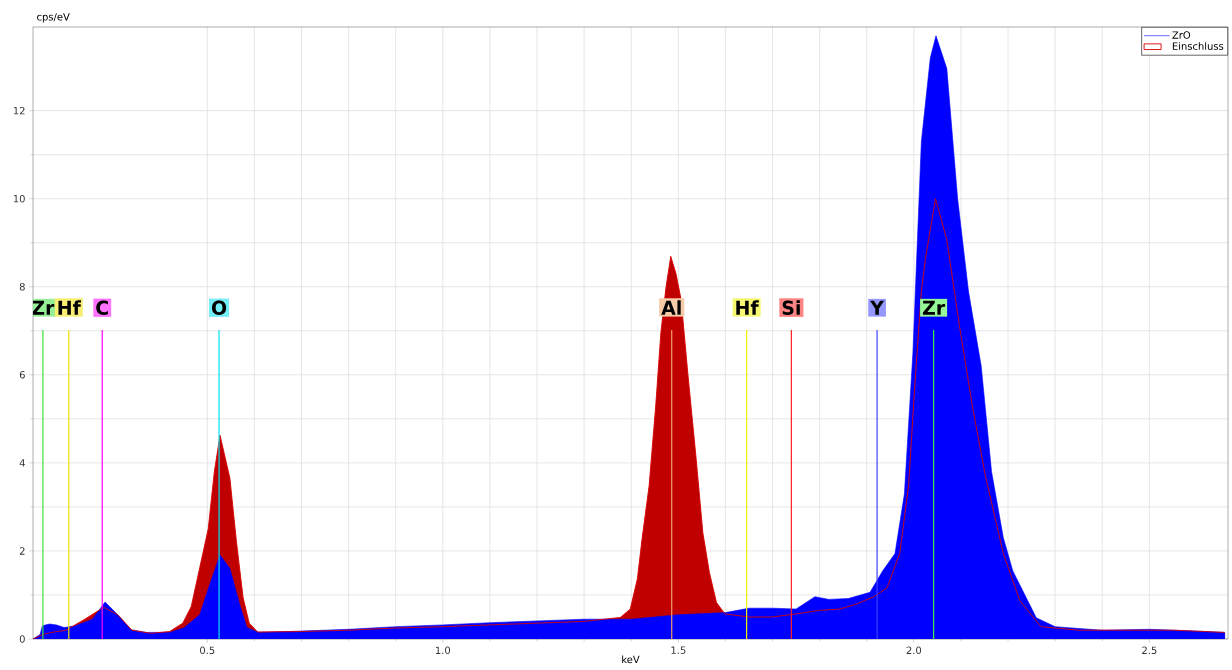 This screenshot has height=670, width=1232. What do you see at coordinates (791, 307) in the screenshot?
I see `ref-line-label: Si` at bounding box center [791, 307].